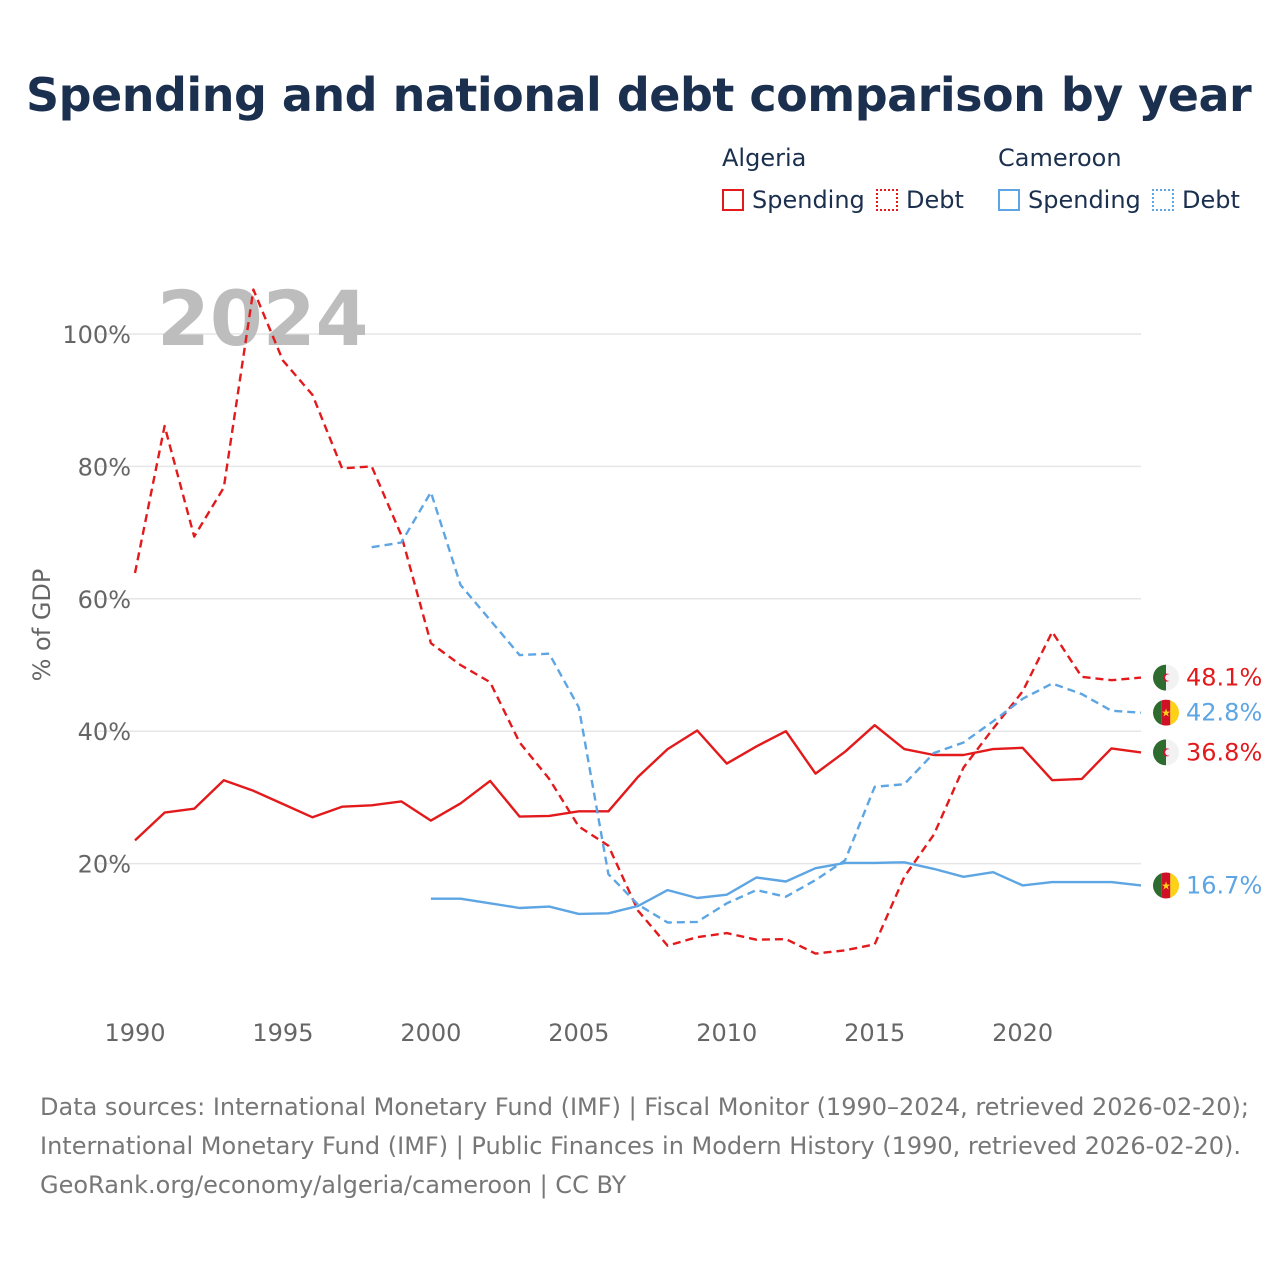 The image size is (1280, 1280). I want to click on y-tick-label: 60%, so click(104, 600).